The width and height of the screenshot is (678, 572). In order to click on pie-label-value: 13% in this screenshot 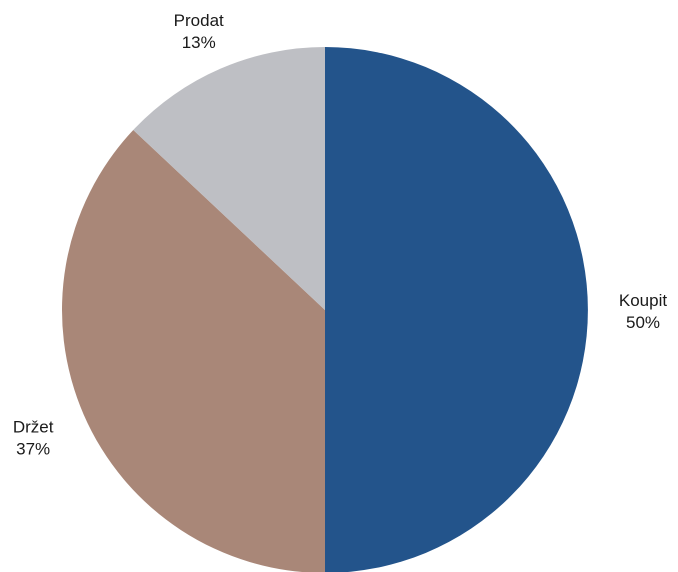, I will do `click(199, 42)`.